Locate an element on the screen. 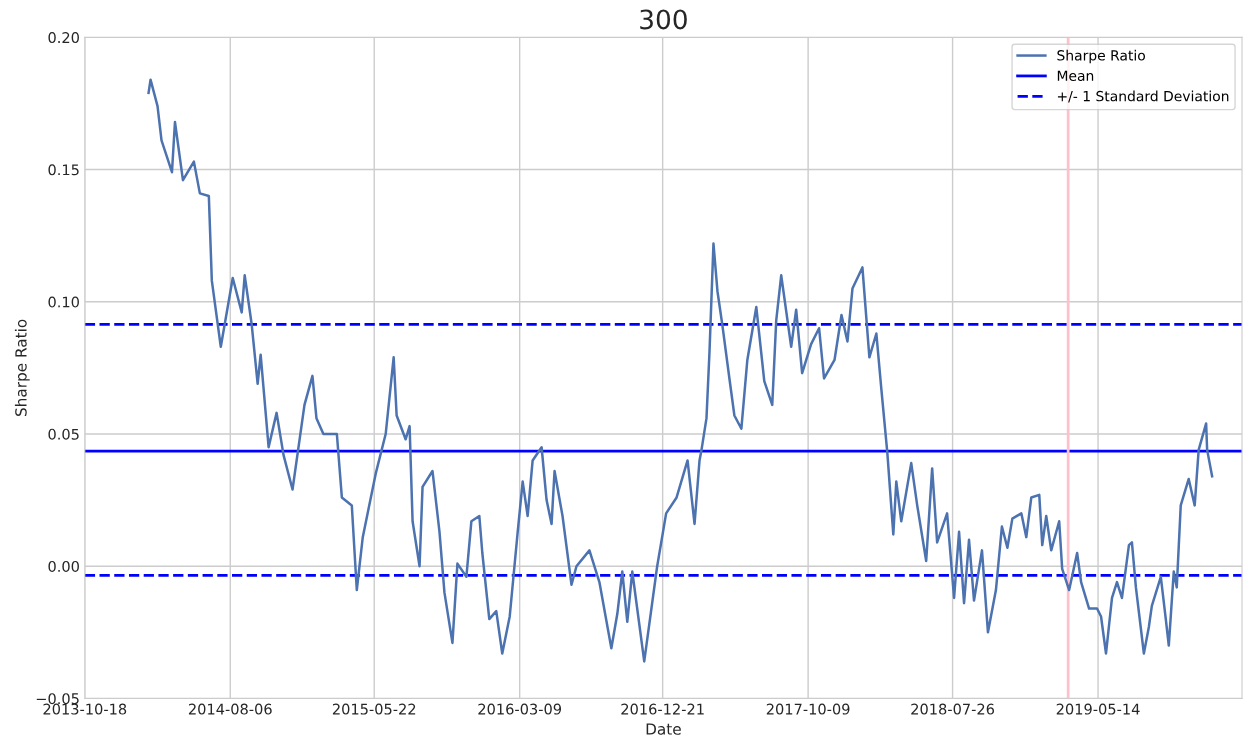 The width and height of the screenshot is (1247, 747). y-tick-label: 0.20 is located at coordinates (63, 38).